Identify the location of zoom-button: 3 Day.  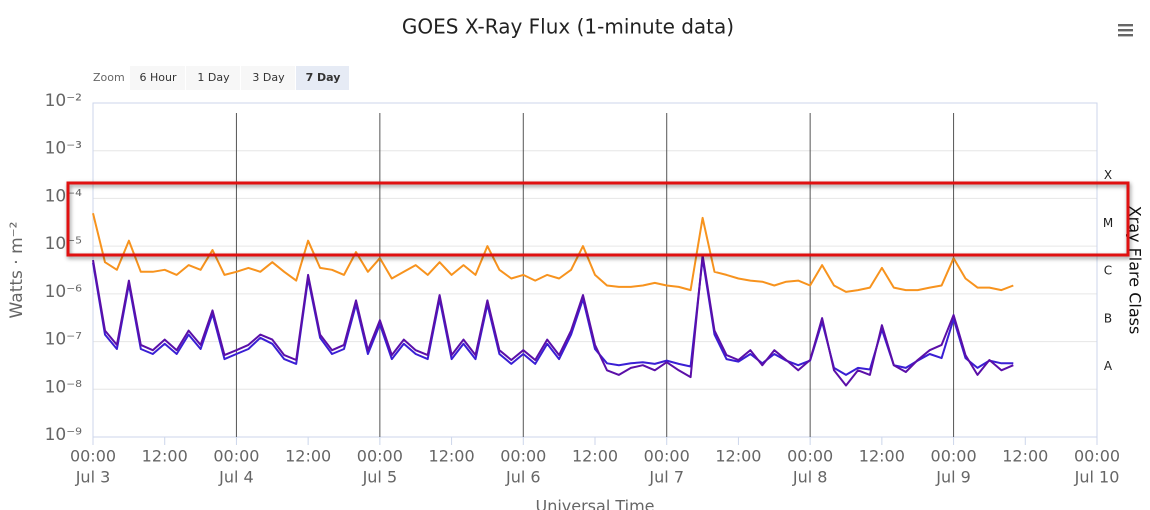
(268, 78).